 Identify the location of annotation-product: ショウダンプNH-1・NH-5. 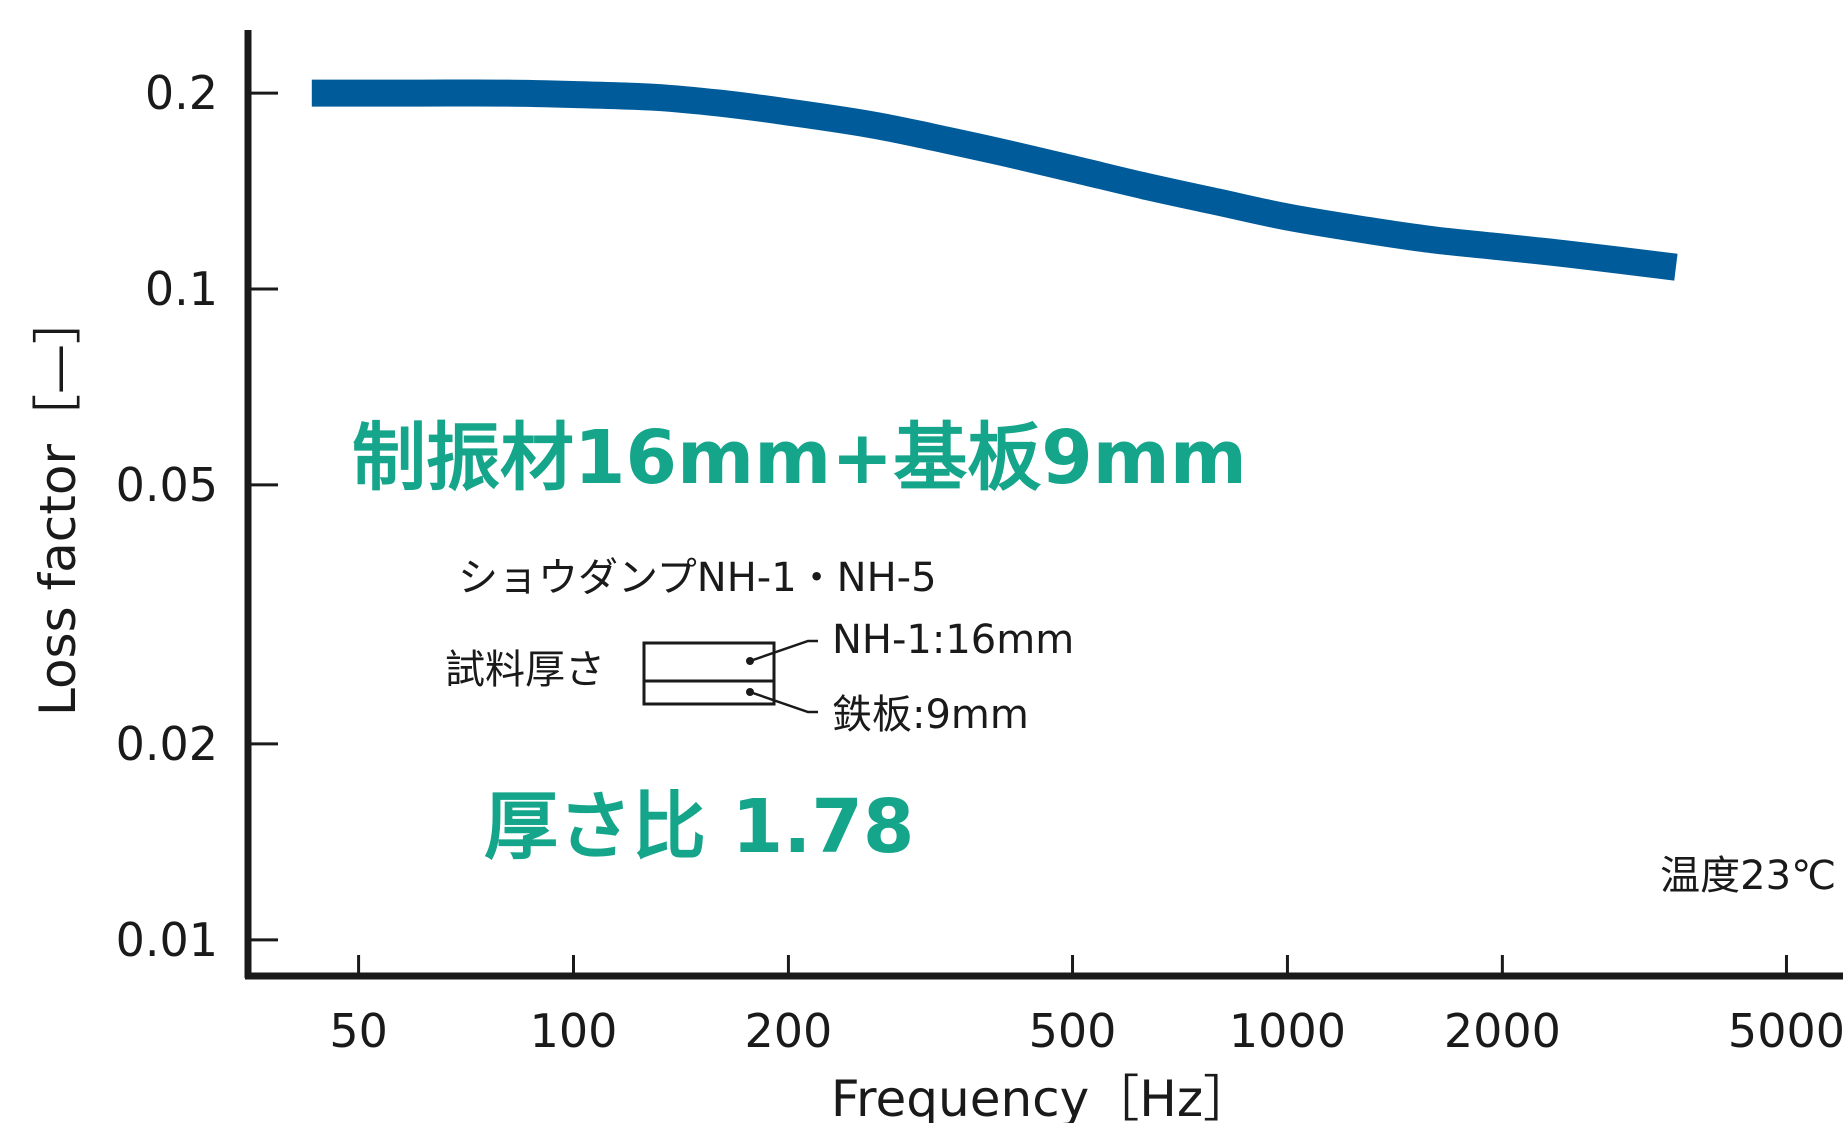
(697, 578).